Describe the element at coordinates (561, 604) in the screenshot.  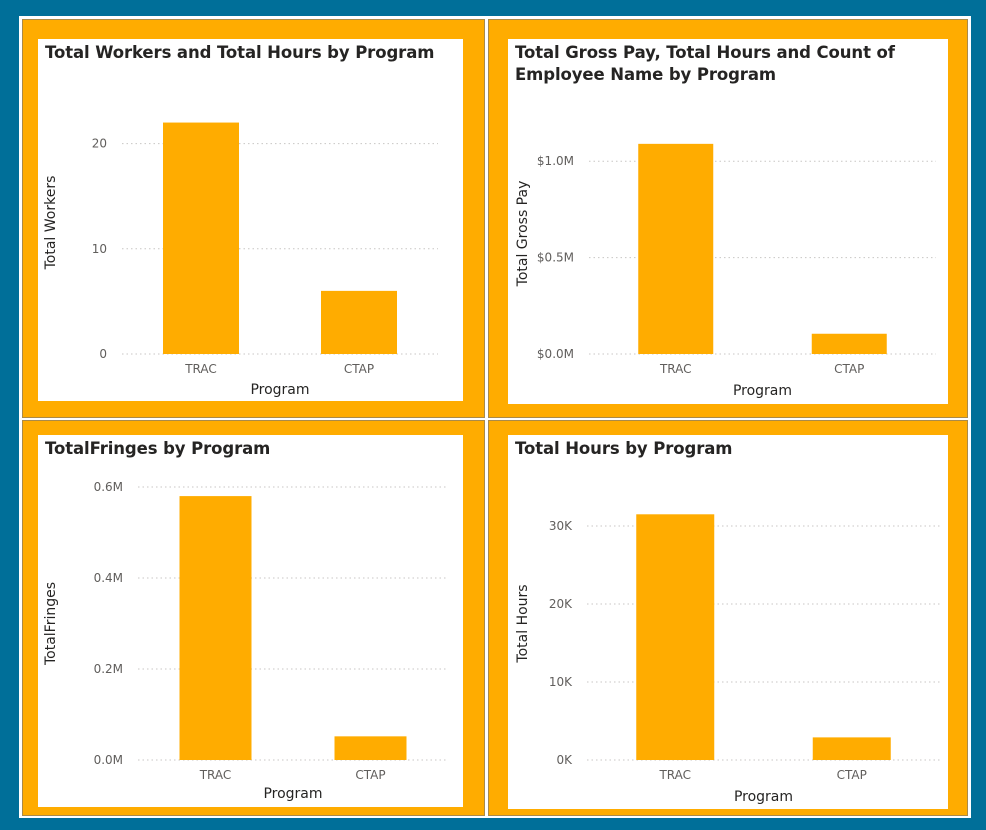
I see `y-tick-label: 20K` at that location.